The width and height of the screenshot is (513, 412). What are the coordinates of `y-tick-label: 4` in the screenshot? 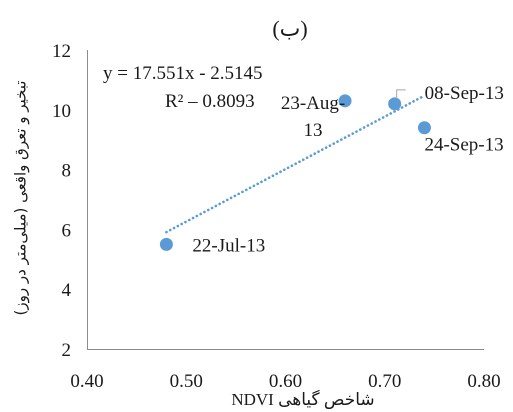 It's located at (67, 290).